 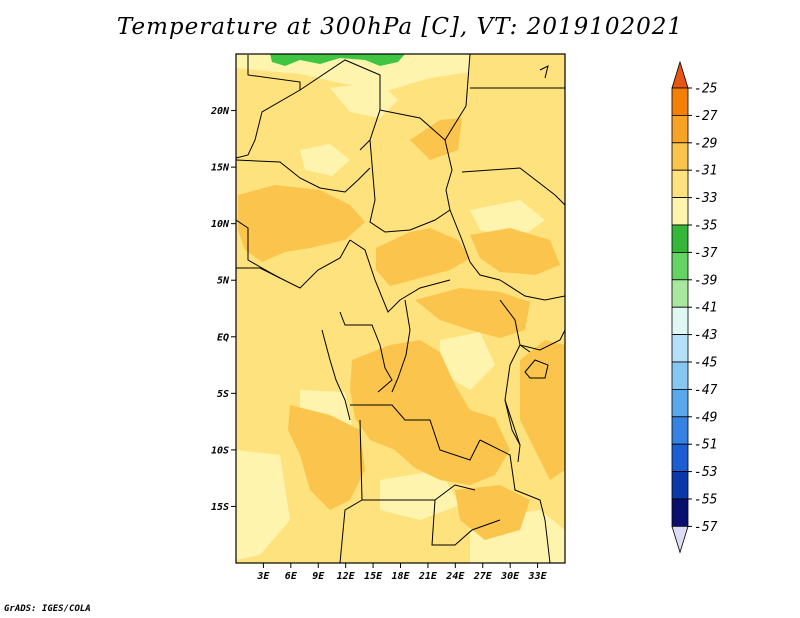 What do you see at coordinates (706, 226) in the screenshot?
I see `colorbar-label: -35` at bounding box center [706, 226].